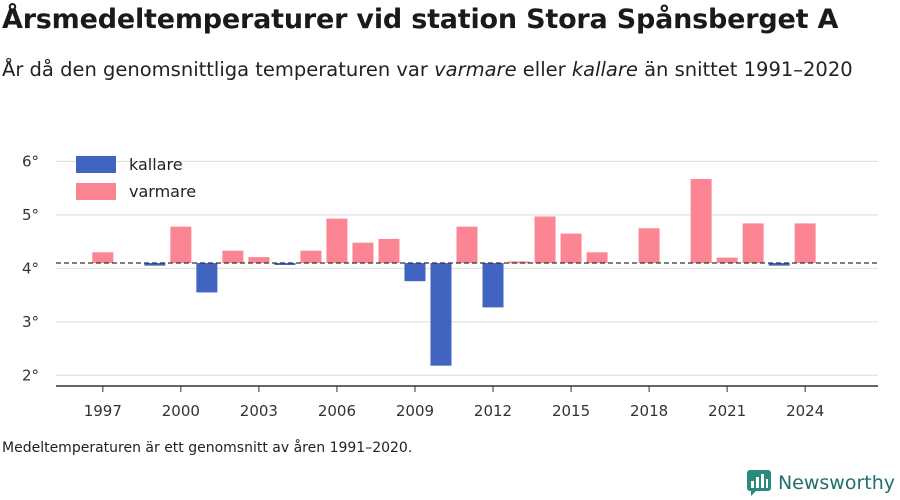 The height and width of the screenshot is (500, 900). Describe the element at coordinates (30, 161) in the screenshot. I see `y-tick-label: 6°` at that location.